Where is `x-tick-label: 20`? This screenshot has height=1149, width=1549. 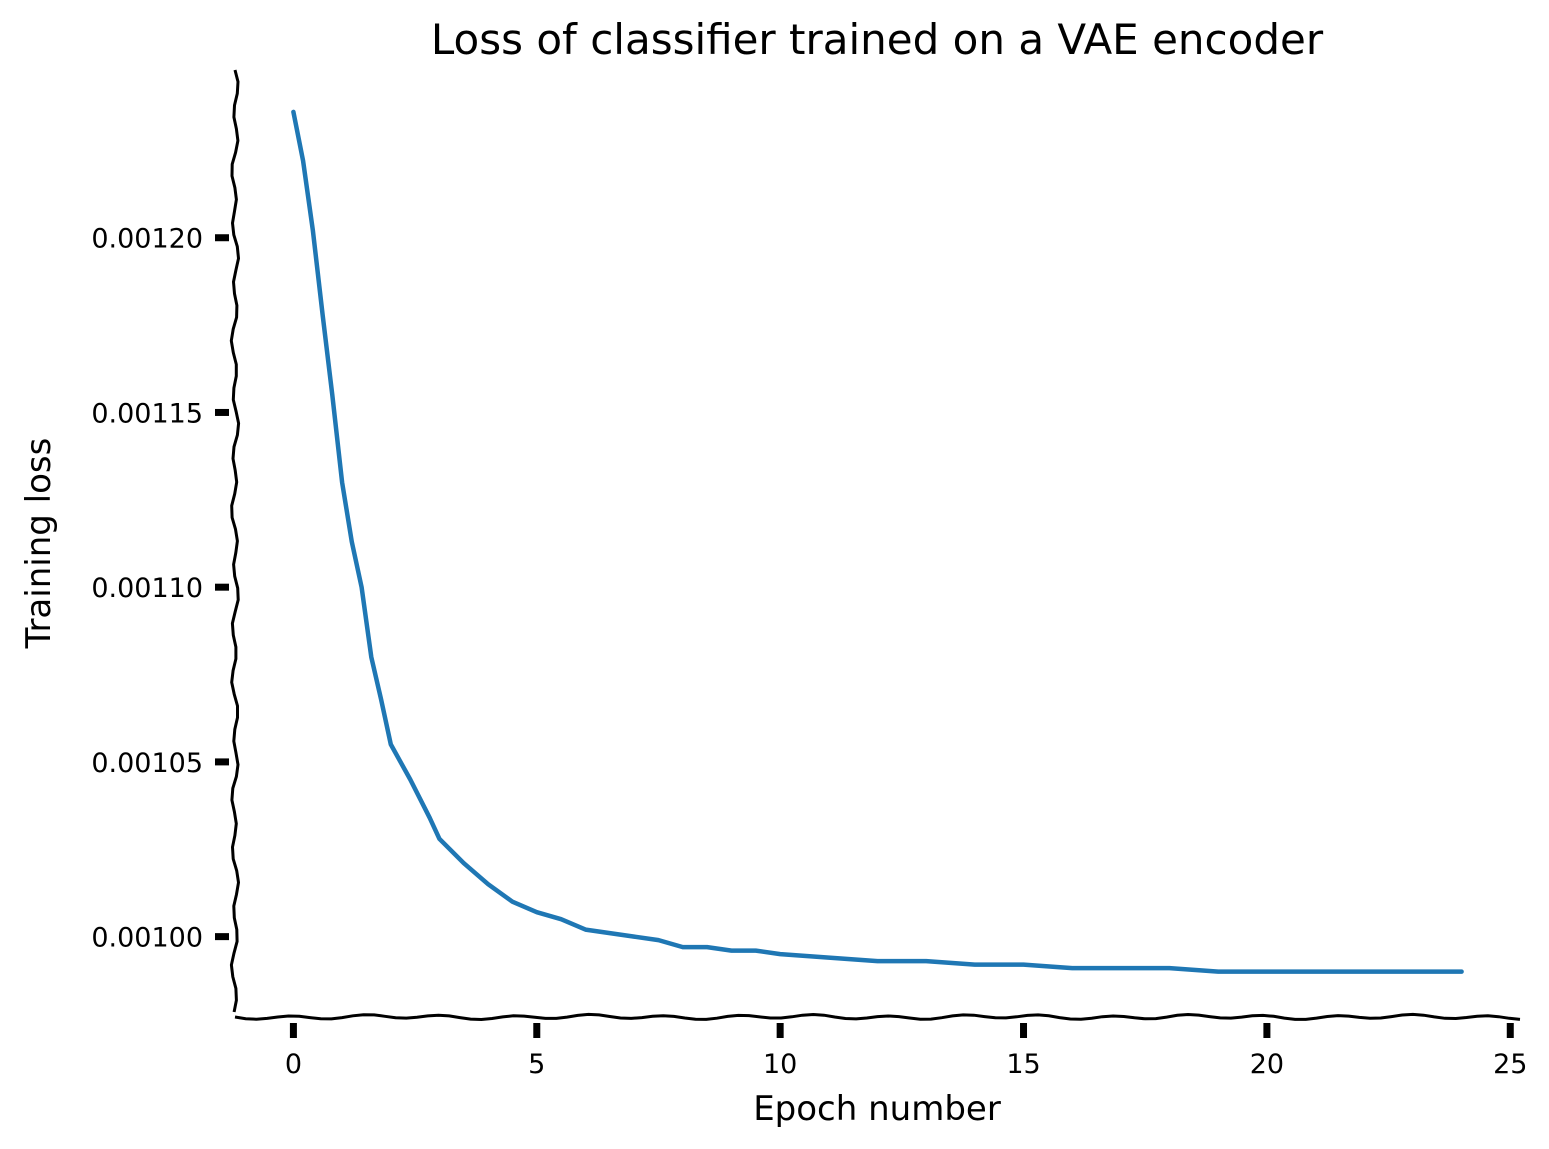
x-tick-label: 20 is located at coordinates (1267, 1064).